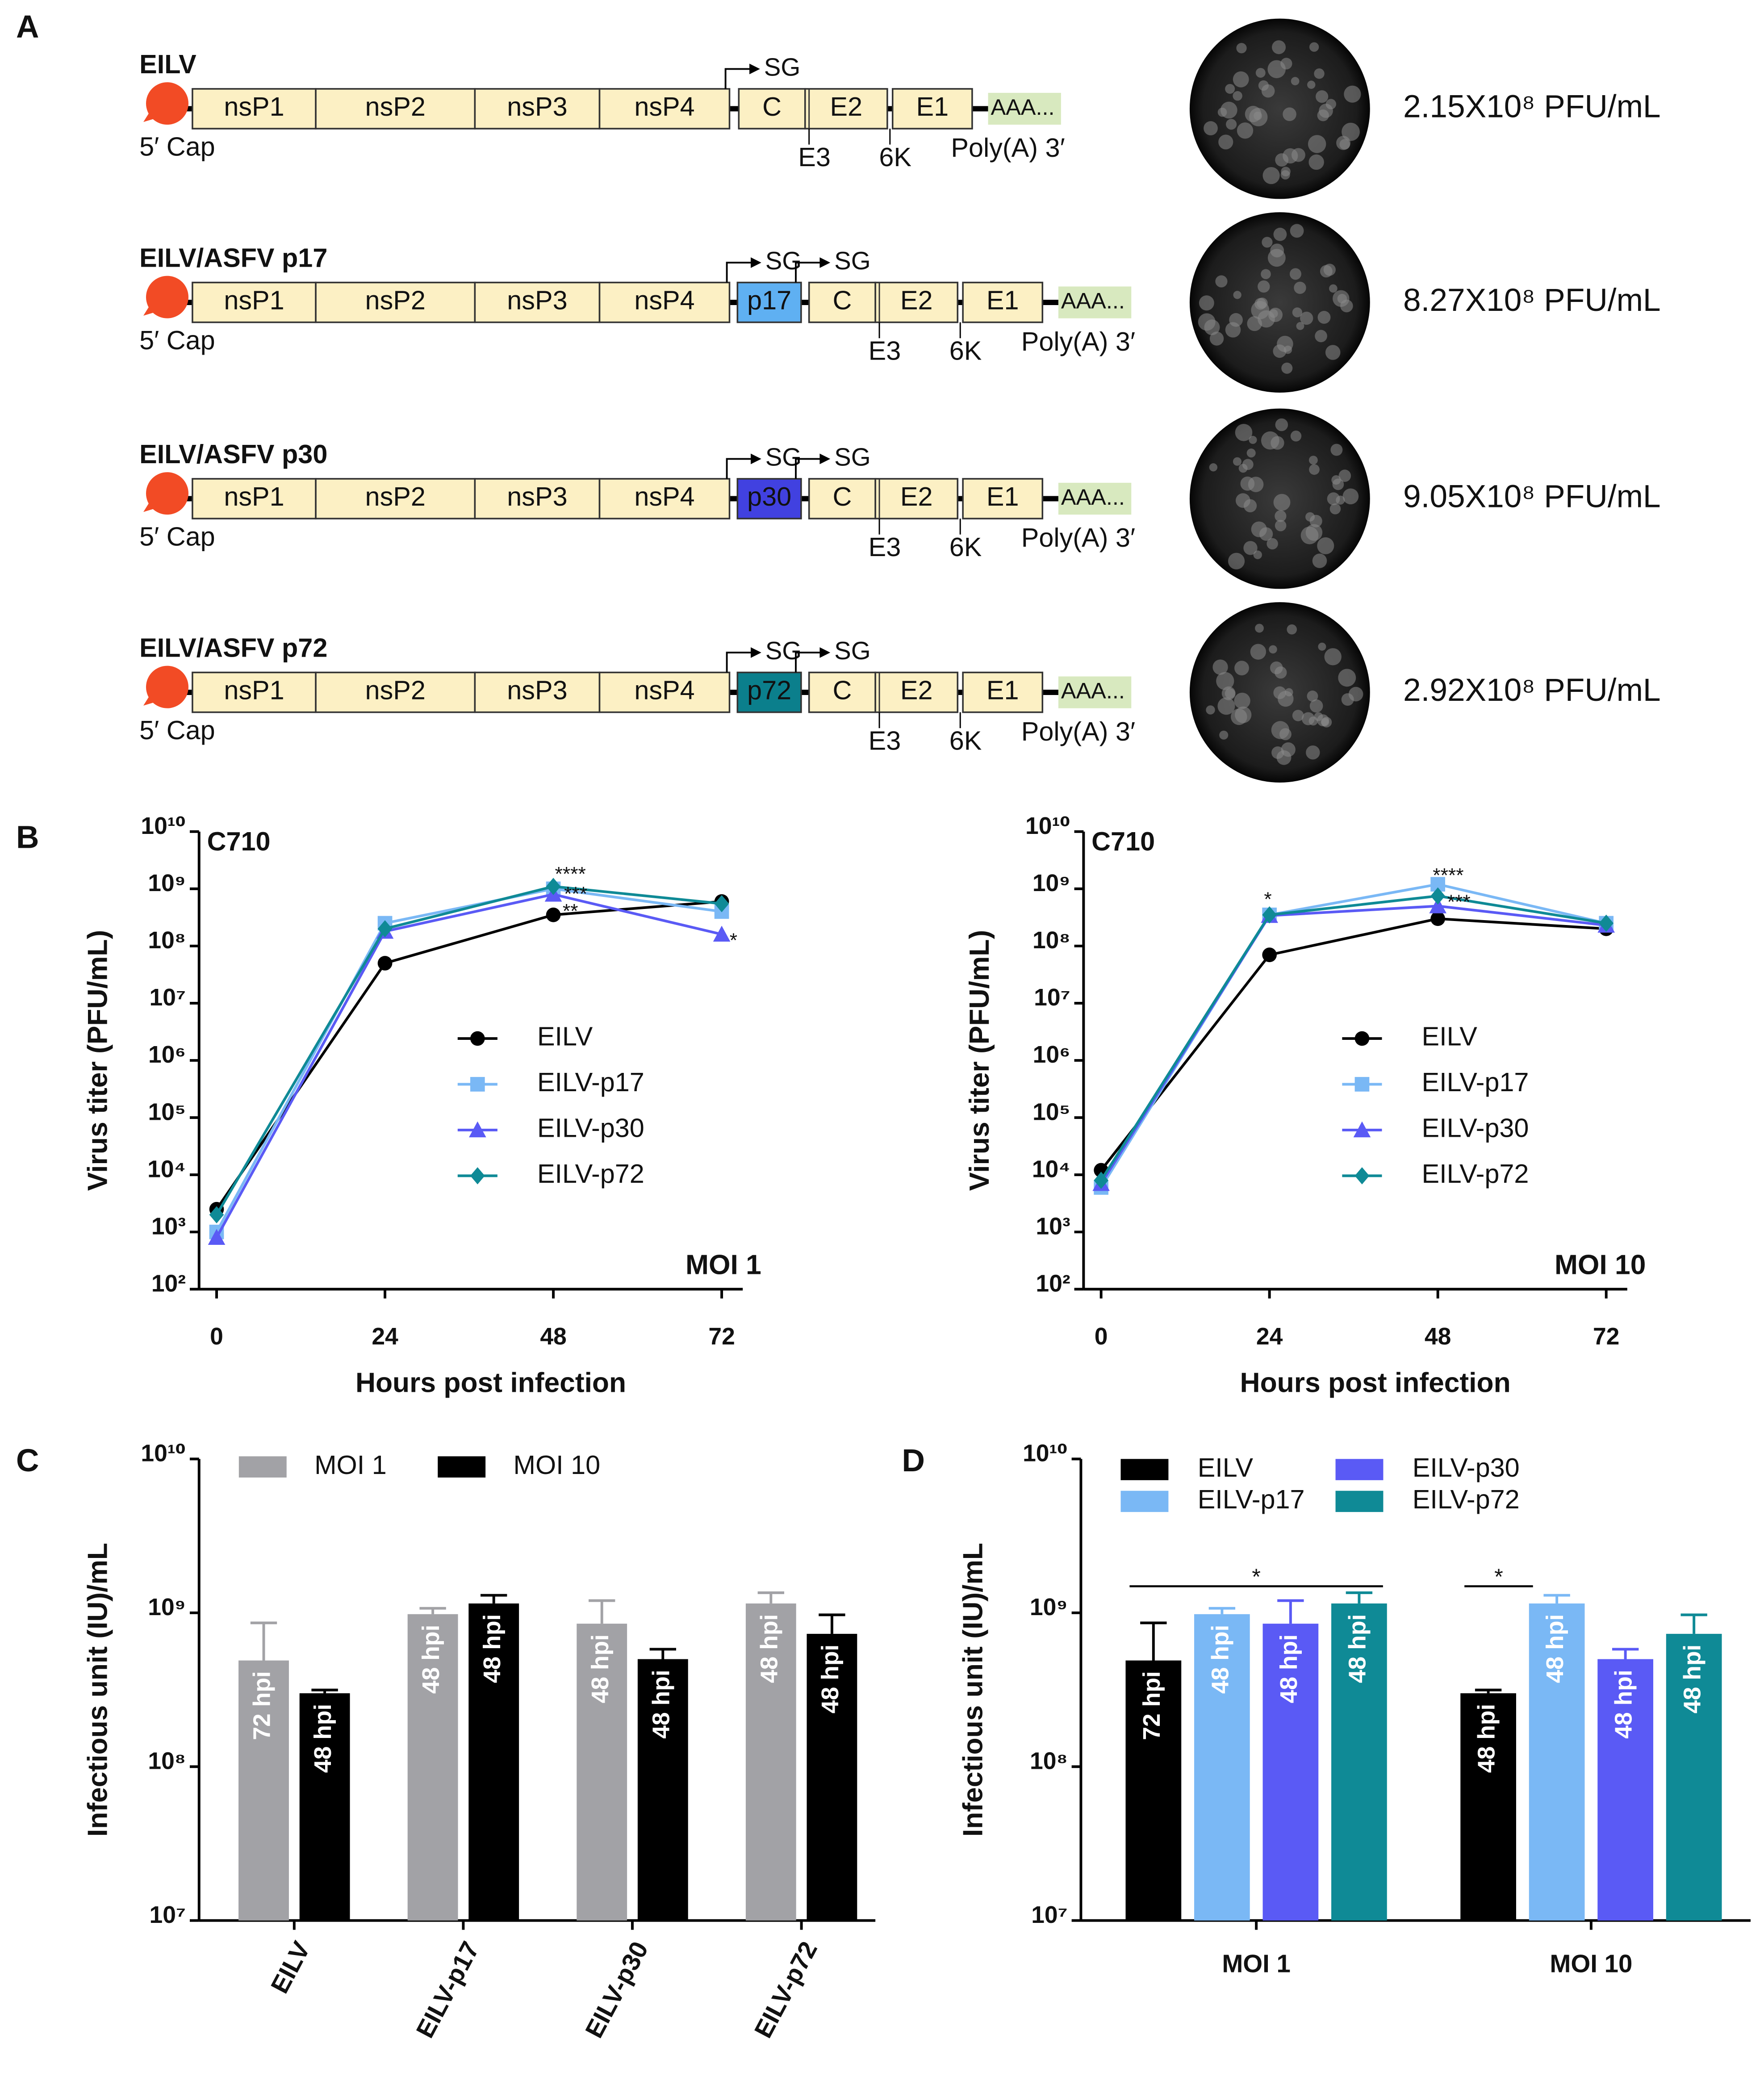 The image size is (1764, 2081). What do you see at coordinates (721, 1336) in the screenshot?
I see `x-tick-label: 72` at bounding box center [721, 1336].